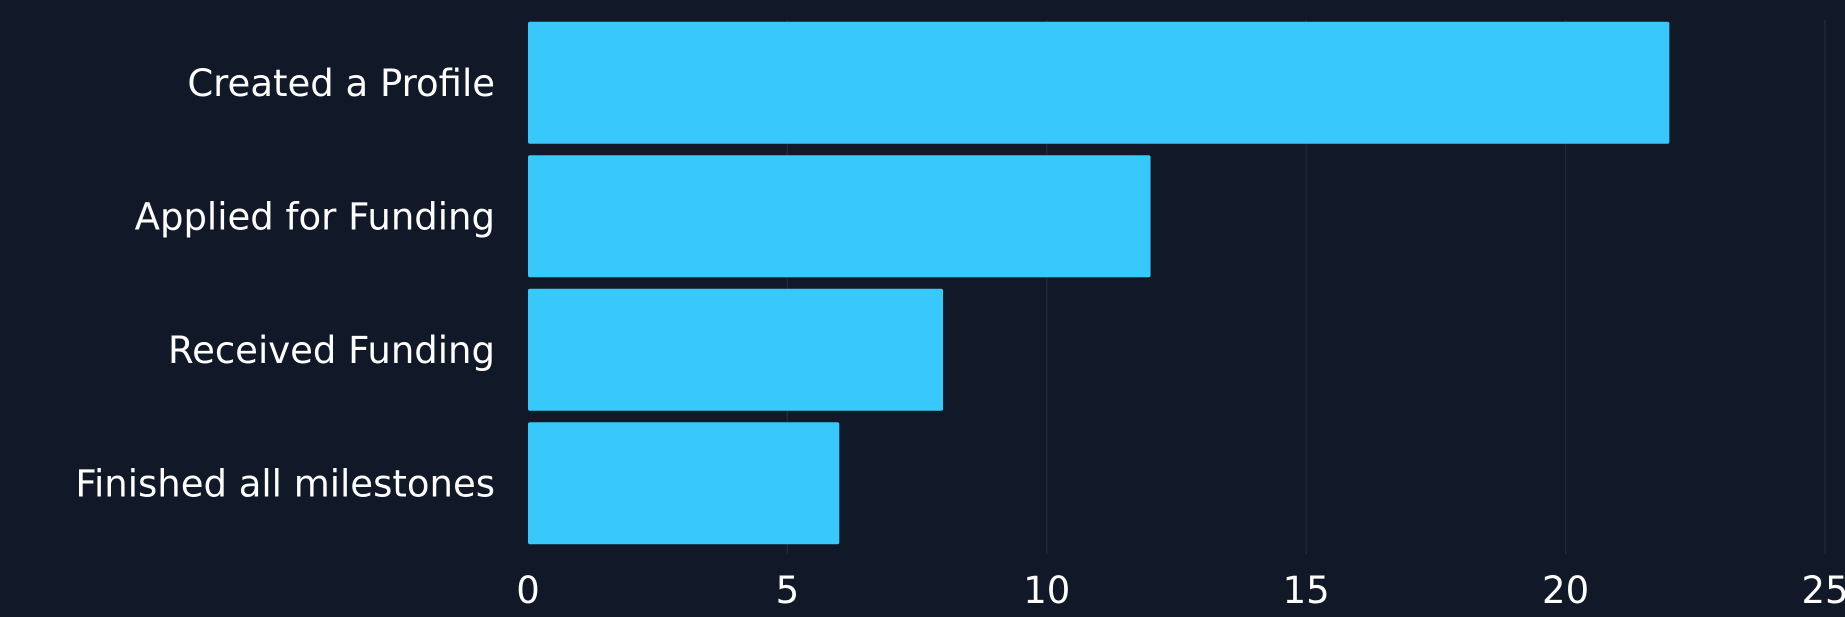 The height and width of the screenshot is (617, 1845). I want to click on bar-received-funding, so click(736, 349).